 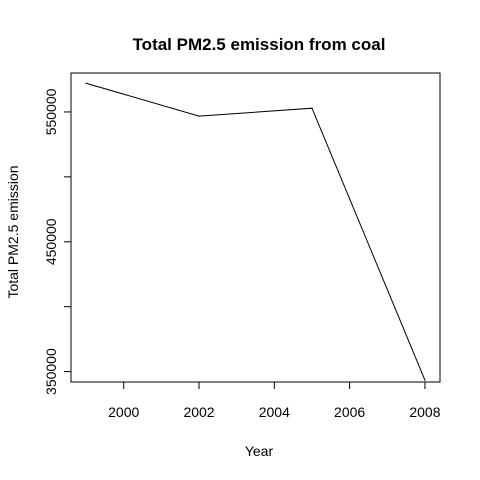 I want to click on y-tick-label: 350000, so click(x=51, y=371).